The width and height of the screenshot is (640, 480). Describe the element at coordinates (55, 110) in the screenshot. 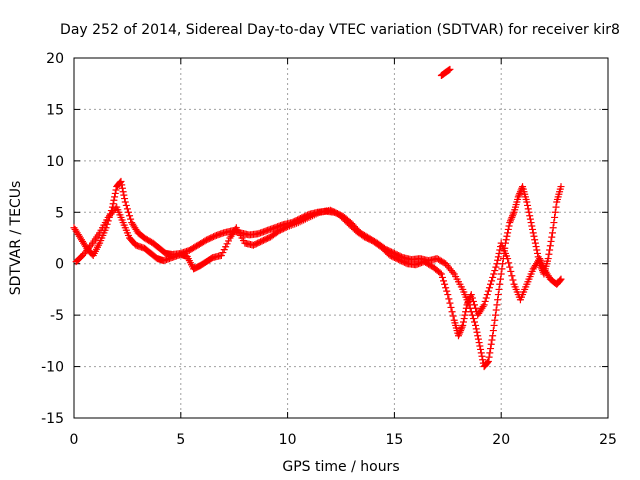

I see `y-tick-label: 15` at that location.